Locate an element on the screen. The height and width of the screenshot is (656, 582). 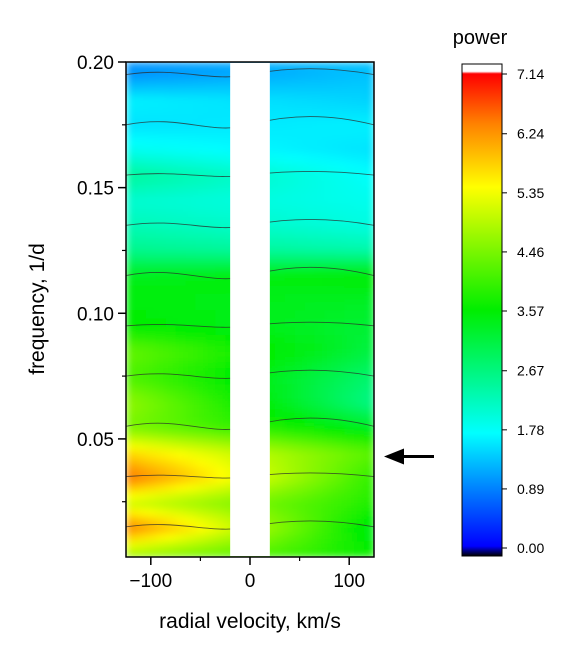
colorbar-tick-label: 0.89 is located at coordinates (530, 489).